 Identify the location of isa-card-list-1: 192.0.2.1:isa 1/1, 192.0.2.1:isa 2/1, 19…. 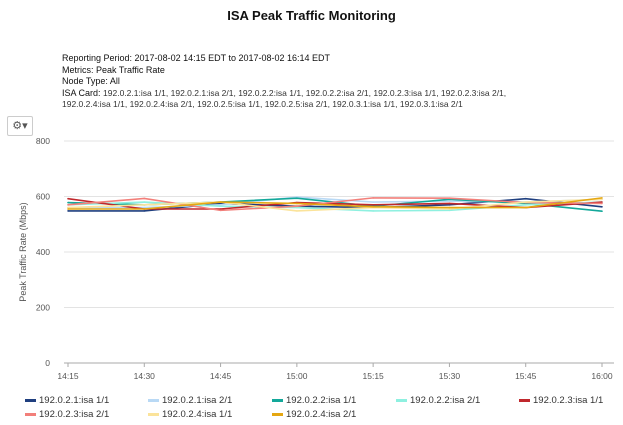
(305, 92).